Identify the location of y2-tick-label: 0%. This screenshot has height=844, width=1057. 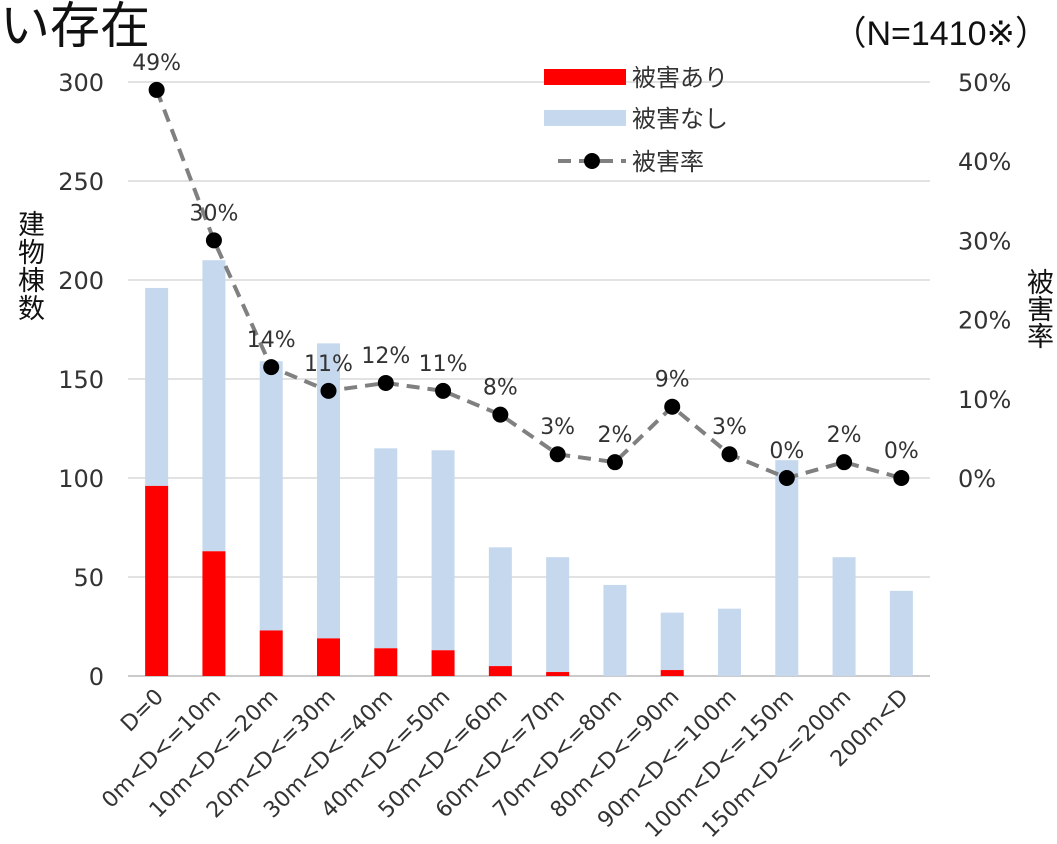
(977, 479).